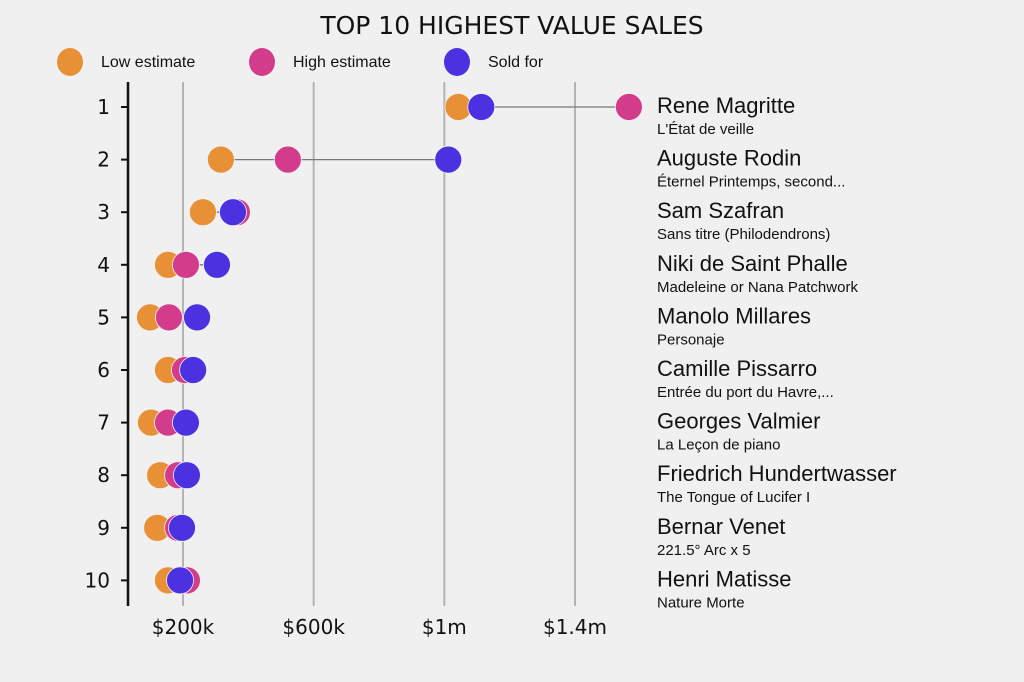 This screenshot has width=1024, height=682. Describe the element at coordinates (705, 129) in the screenshot. I see `artwork-title: L'État de veille` at that location.